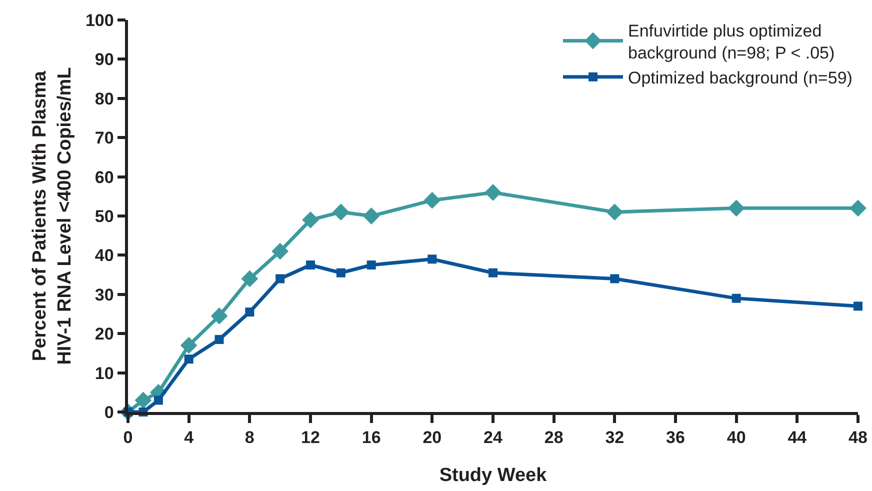 The width and height of the screenshot is (872, 491). I want to click on y-tick-label: 100, so click(99, 20).